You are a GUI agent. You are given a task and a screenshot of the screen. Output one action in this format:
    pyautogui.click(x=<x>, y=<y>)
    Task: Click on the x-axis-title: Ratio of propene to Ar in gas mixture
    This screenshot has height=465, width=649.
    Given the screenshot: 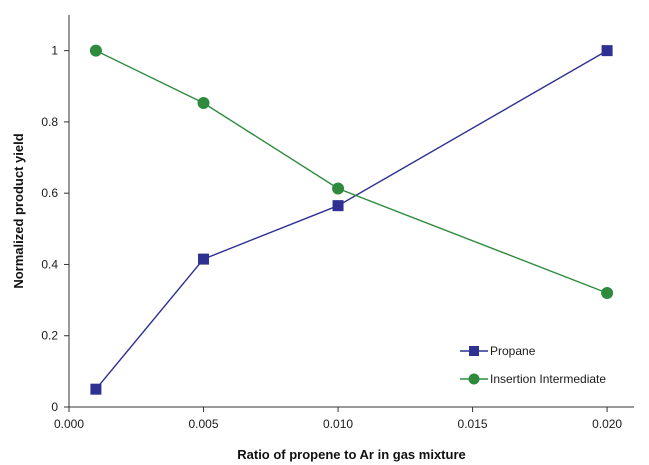 What is the action you would take?
    pyautogui.click(x=351, y=454)
    